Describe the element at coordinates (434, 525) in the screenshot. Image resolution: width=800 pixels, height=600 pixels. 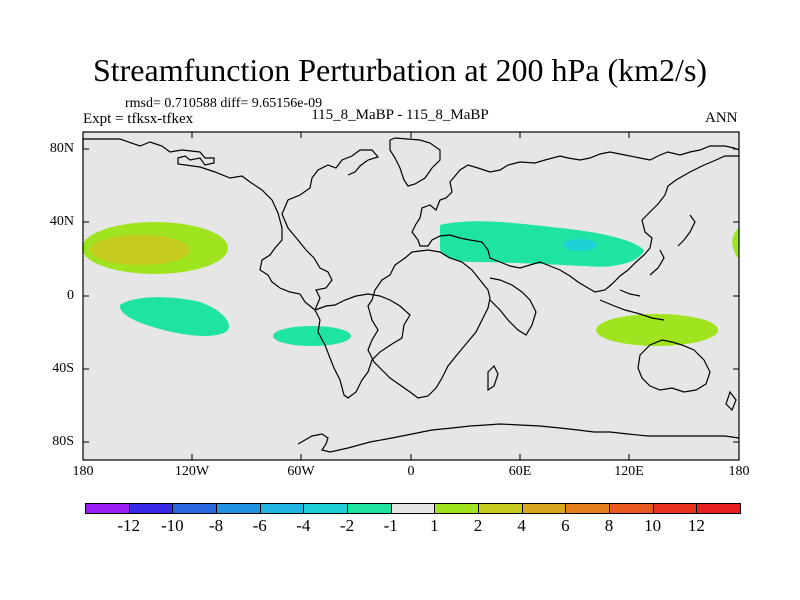
I see `colorbar-label: 1` at that location.